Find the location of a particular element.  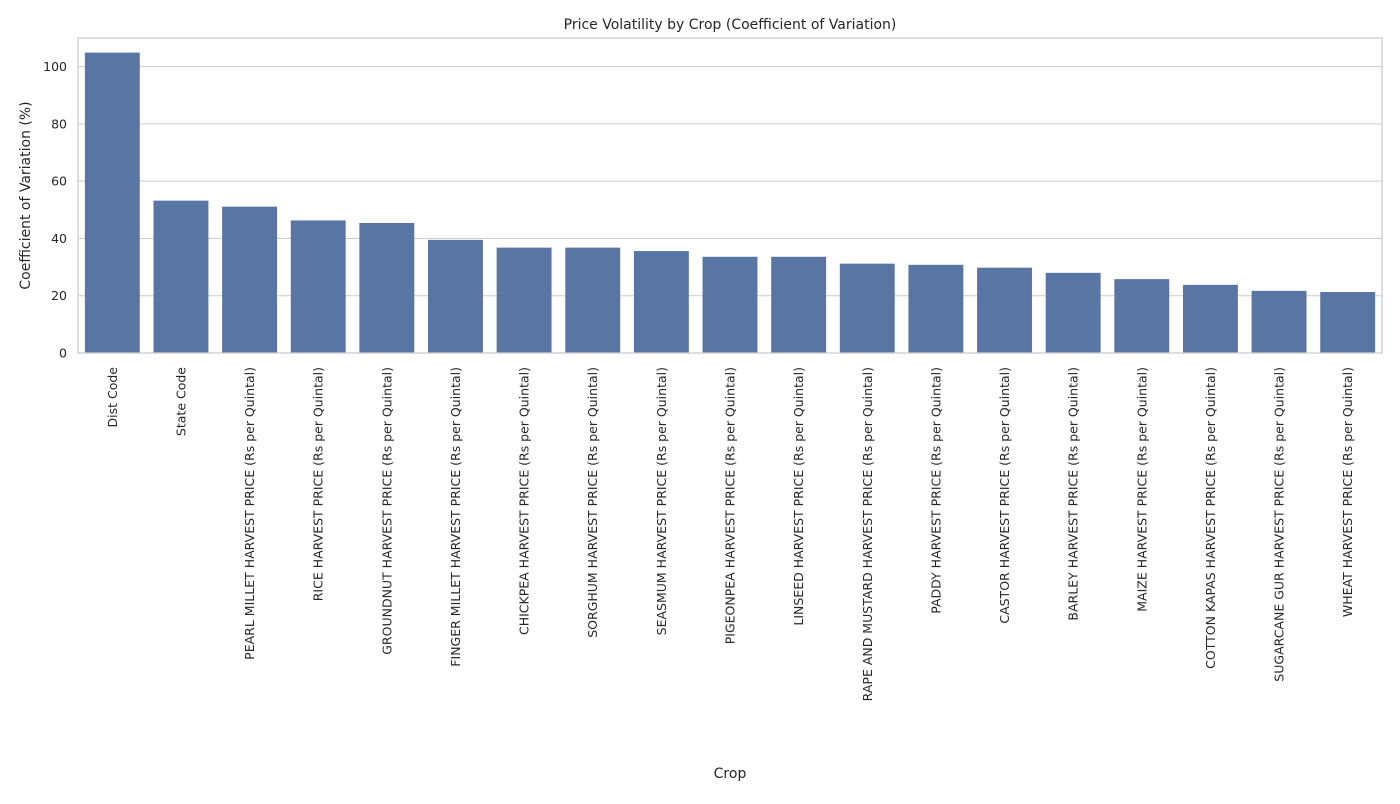

y-tick-label: 0 is located at coordinates (63, 353).